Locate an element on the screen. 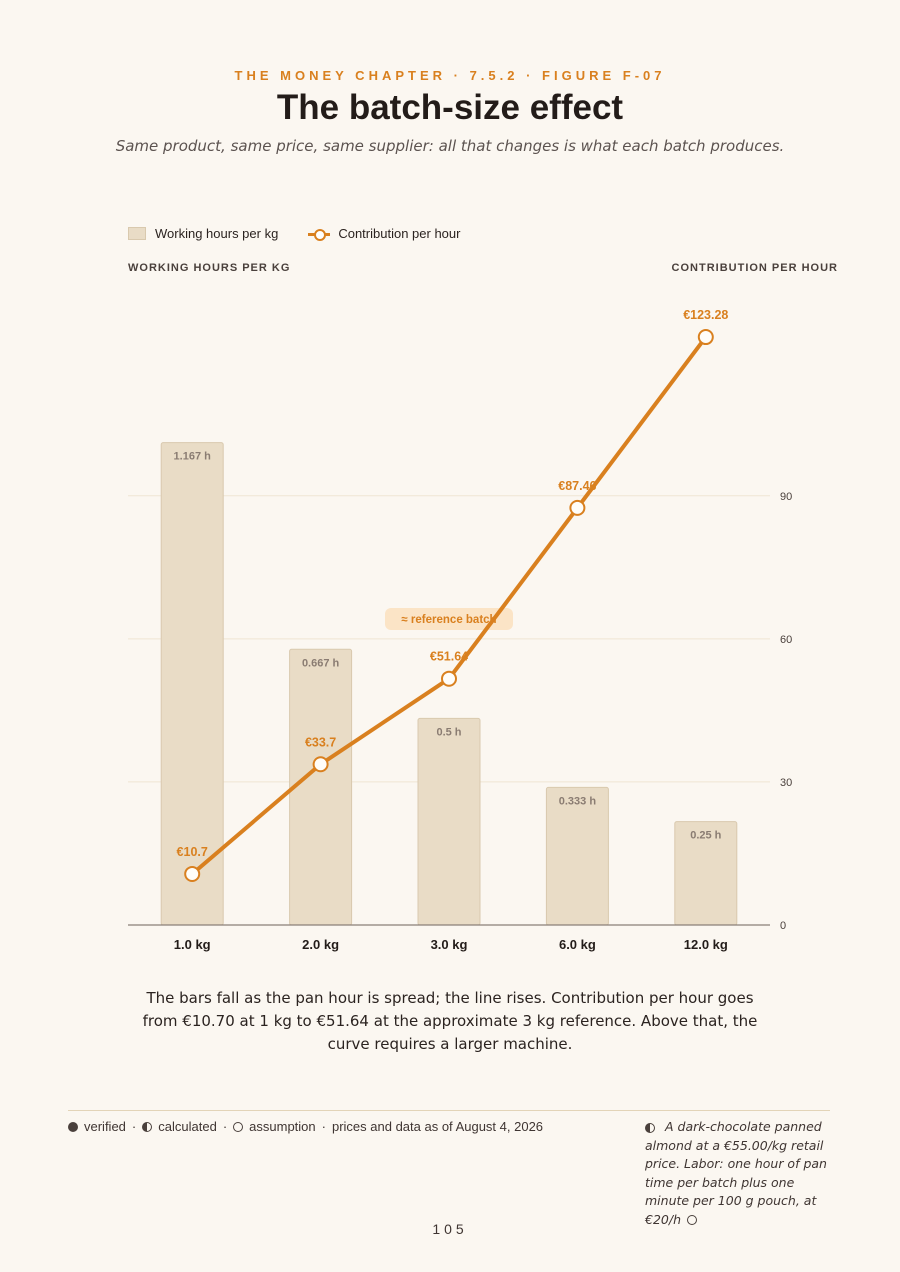  figure-eyebrow: THE MONEY CHAPTER · 7.5.2 · FIGURE F-07 is located at coordinates (450, 75).